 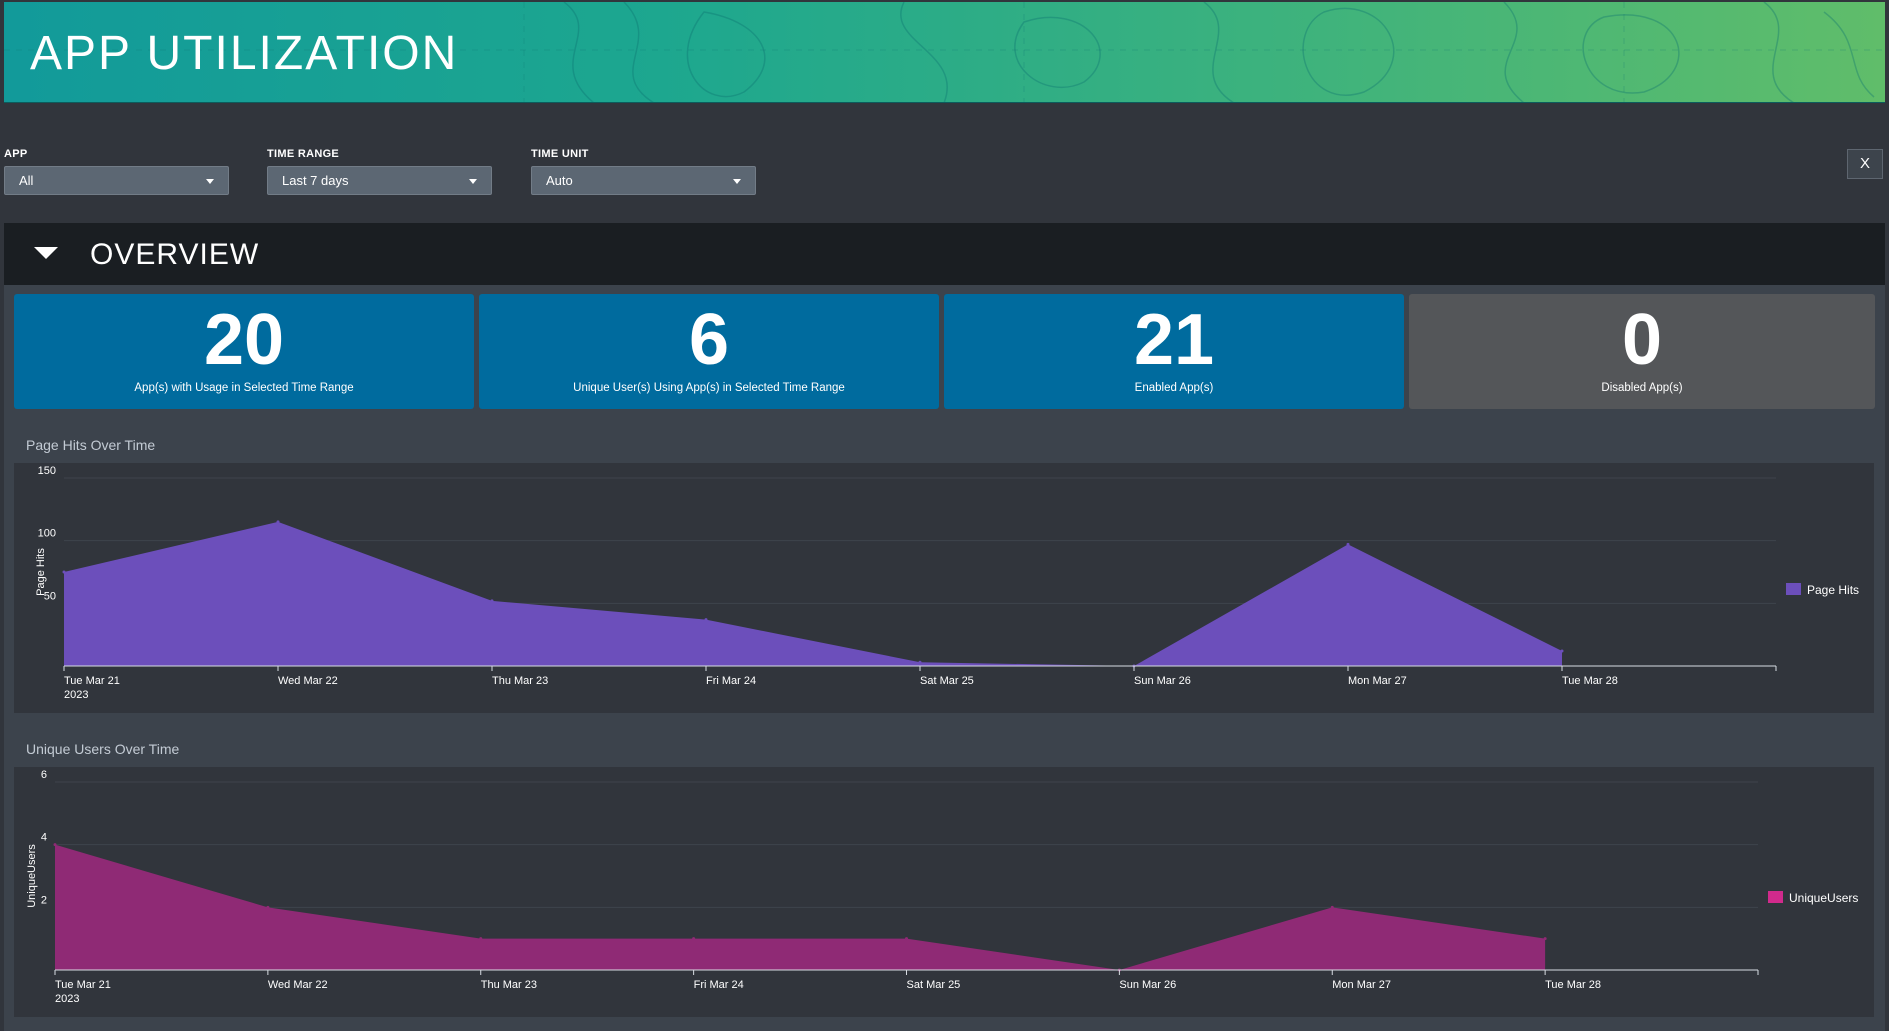 I want to click on stat-value: 20, so click(x=244, y=340).